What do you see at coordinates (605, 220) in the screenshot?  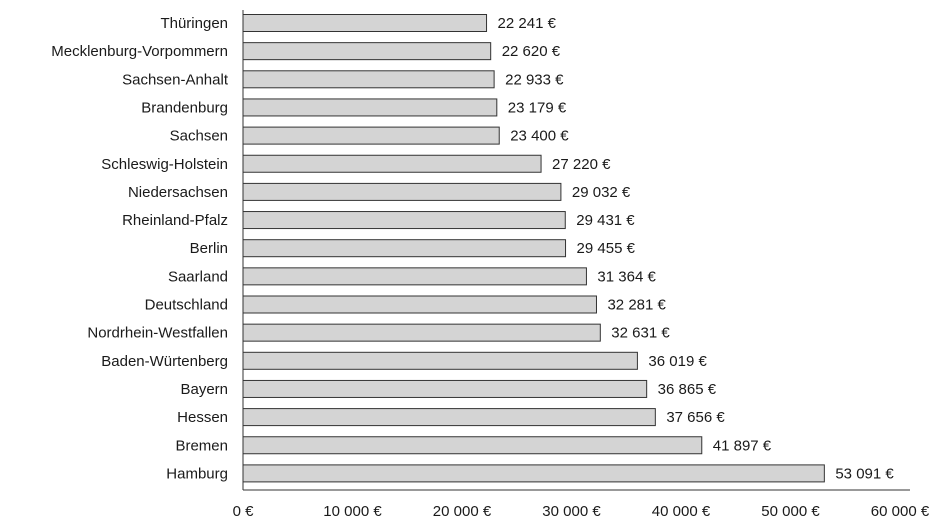 I see `value-label: 29 431 €` at bounding box center [605, 220].